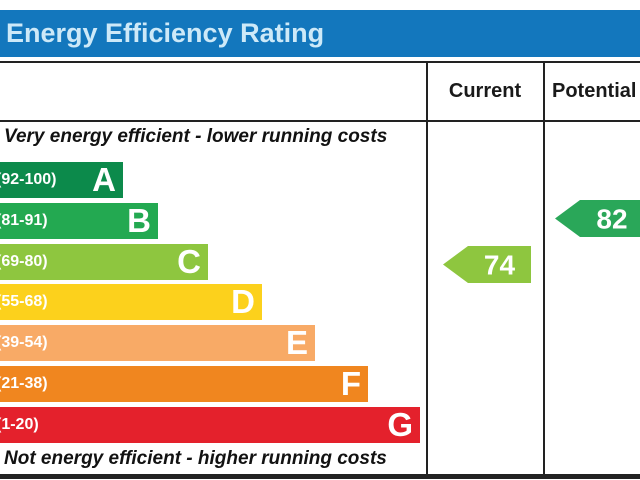 This screenshot has width=640, height=480. I want to click on band-range-label: (21-38), so click(24, 383).